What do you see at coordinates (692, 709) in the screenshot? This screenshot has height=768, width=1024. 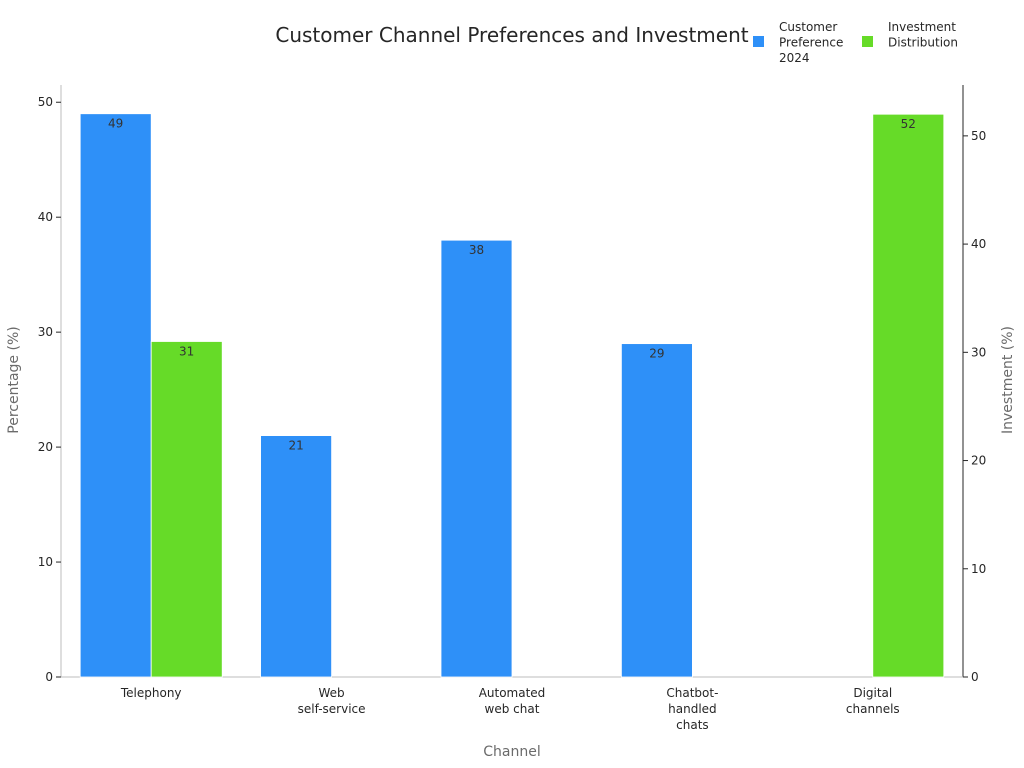 I see `x-tick-label: Chatbot-handled chats` at bounding box center [692, 709].